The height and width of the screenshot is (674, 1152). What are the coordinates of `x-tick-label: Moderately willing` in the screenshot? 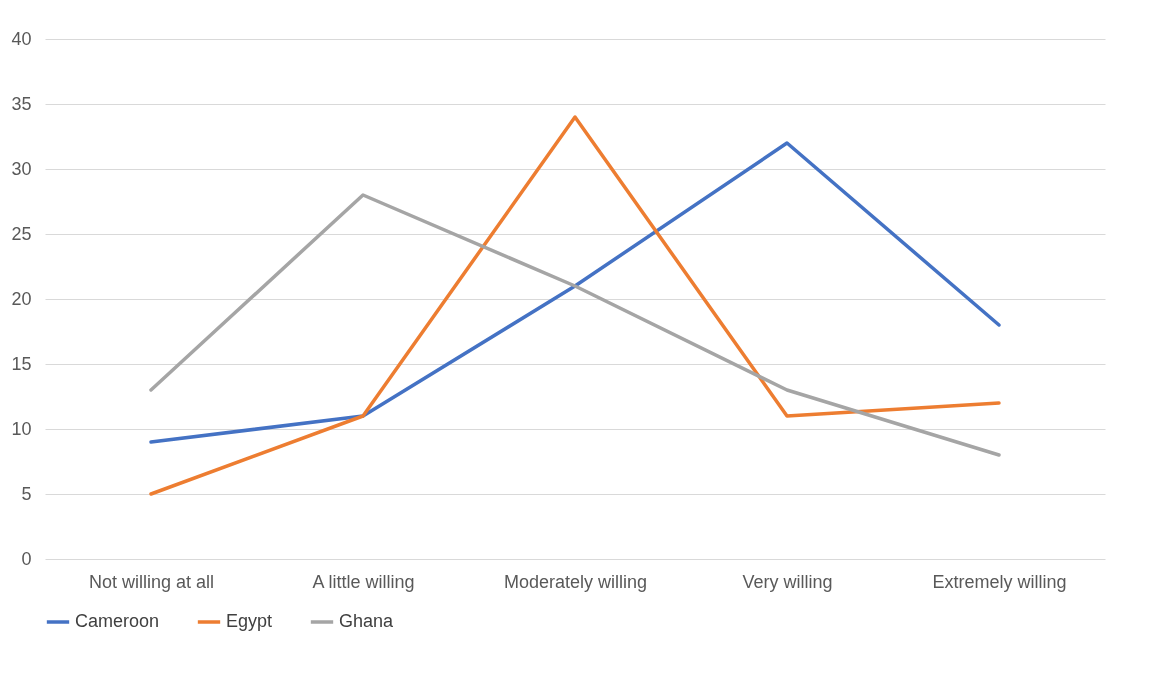 It's located at (575, 581).